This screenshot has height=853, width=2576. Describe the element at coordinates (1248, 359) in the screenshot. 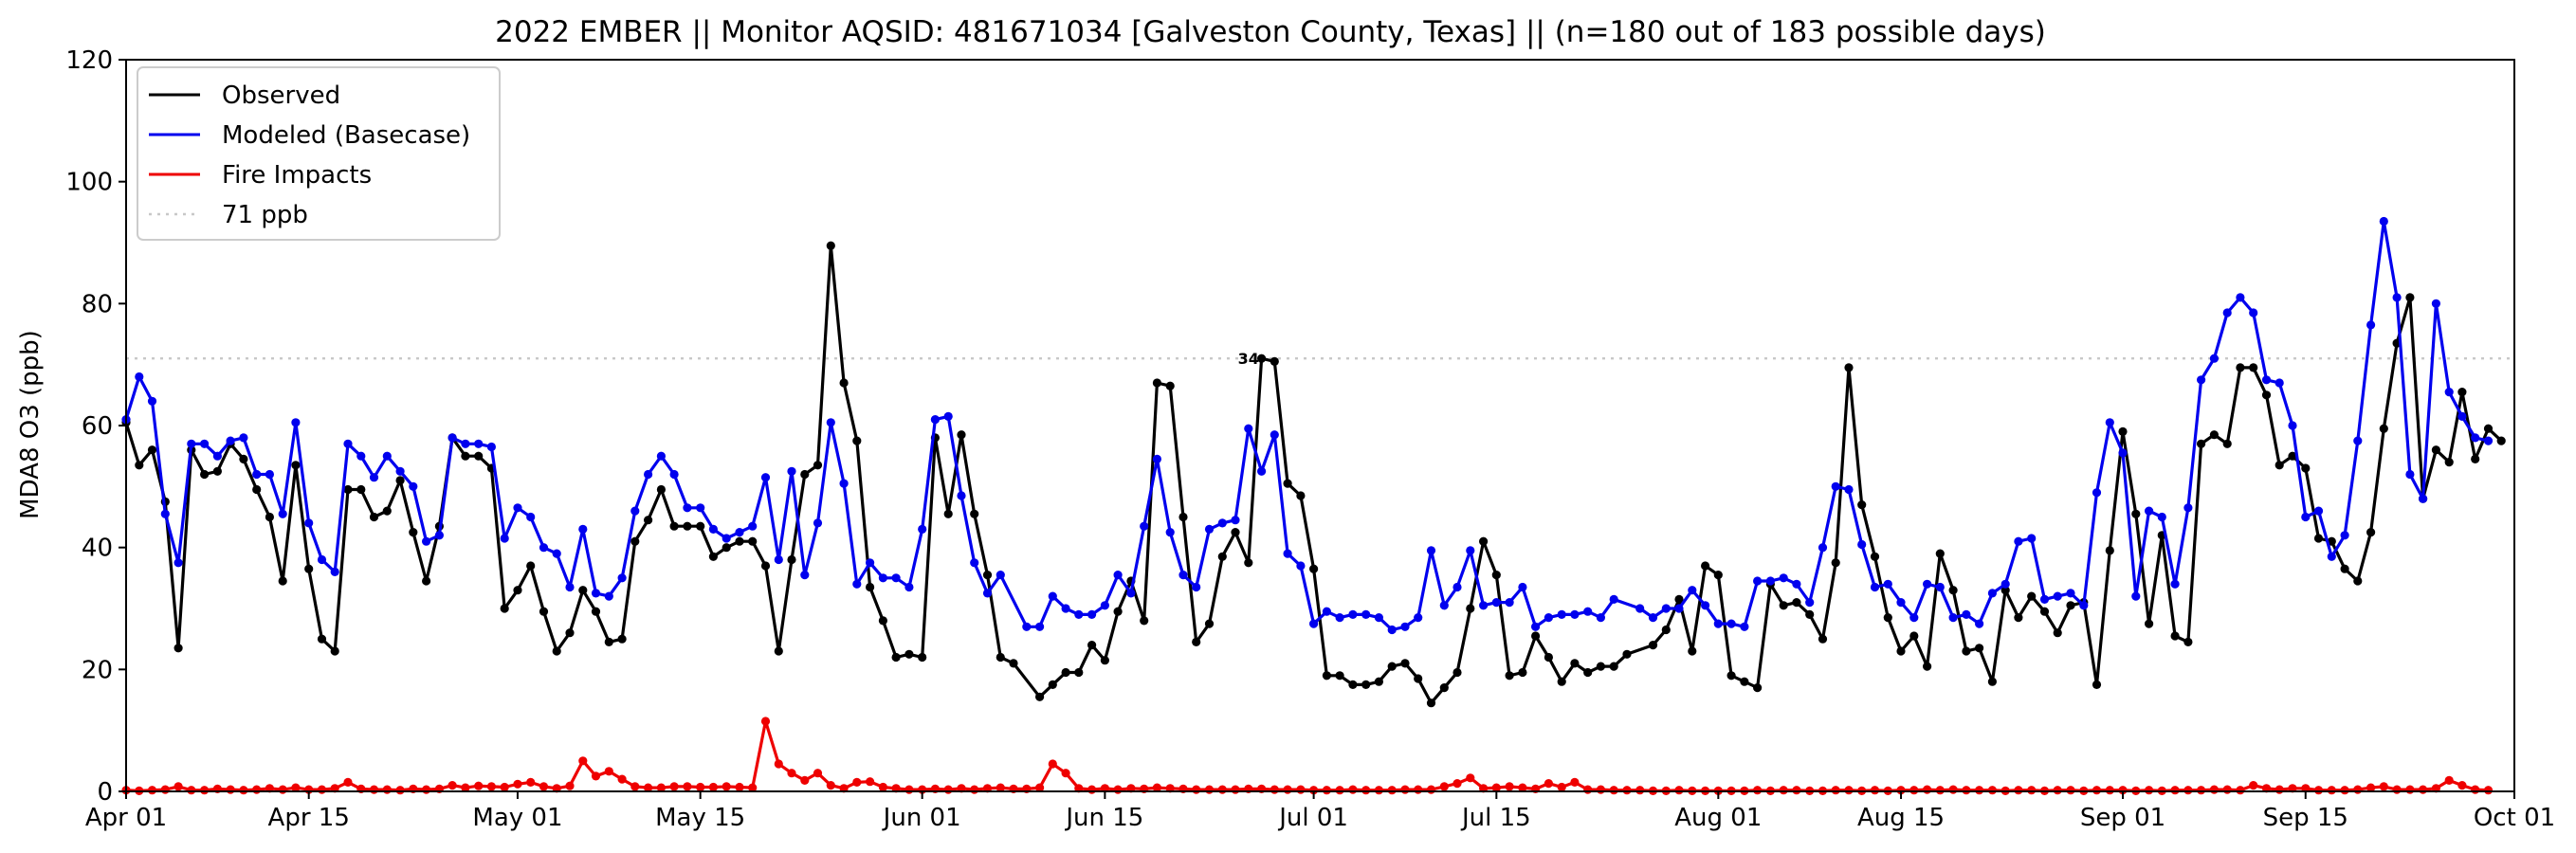

I see `chart-annotation: 34` at that location.